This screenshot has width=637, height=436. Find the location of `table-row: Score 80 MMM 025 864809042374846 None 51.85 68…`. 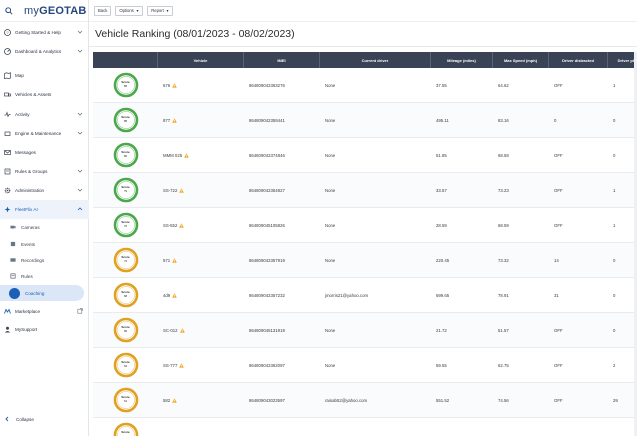

table-row: Score 80 MMM 025 864809042374846 None 51.85 68… is located at coordinates (365, 155).